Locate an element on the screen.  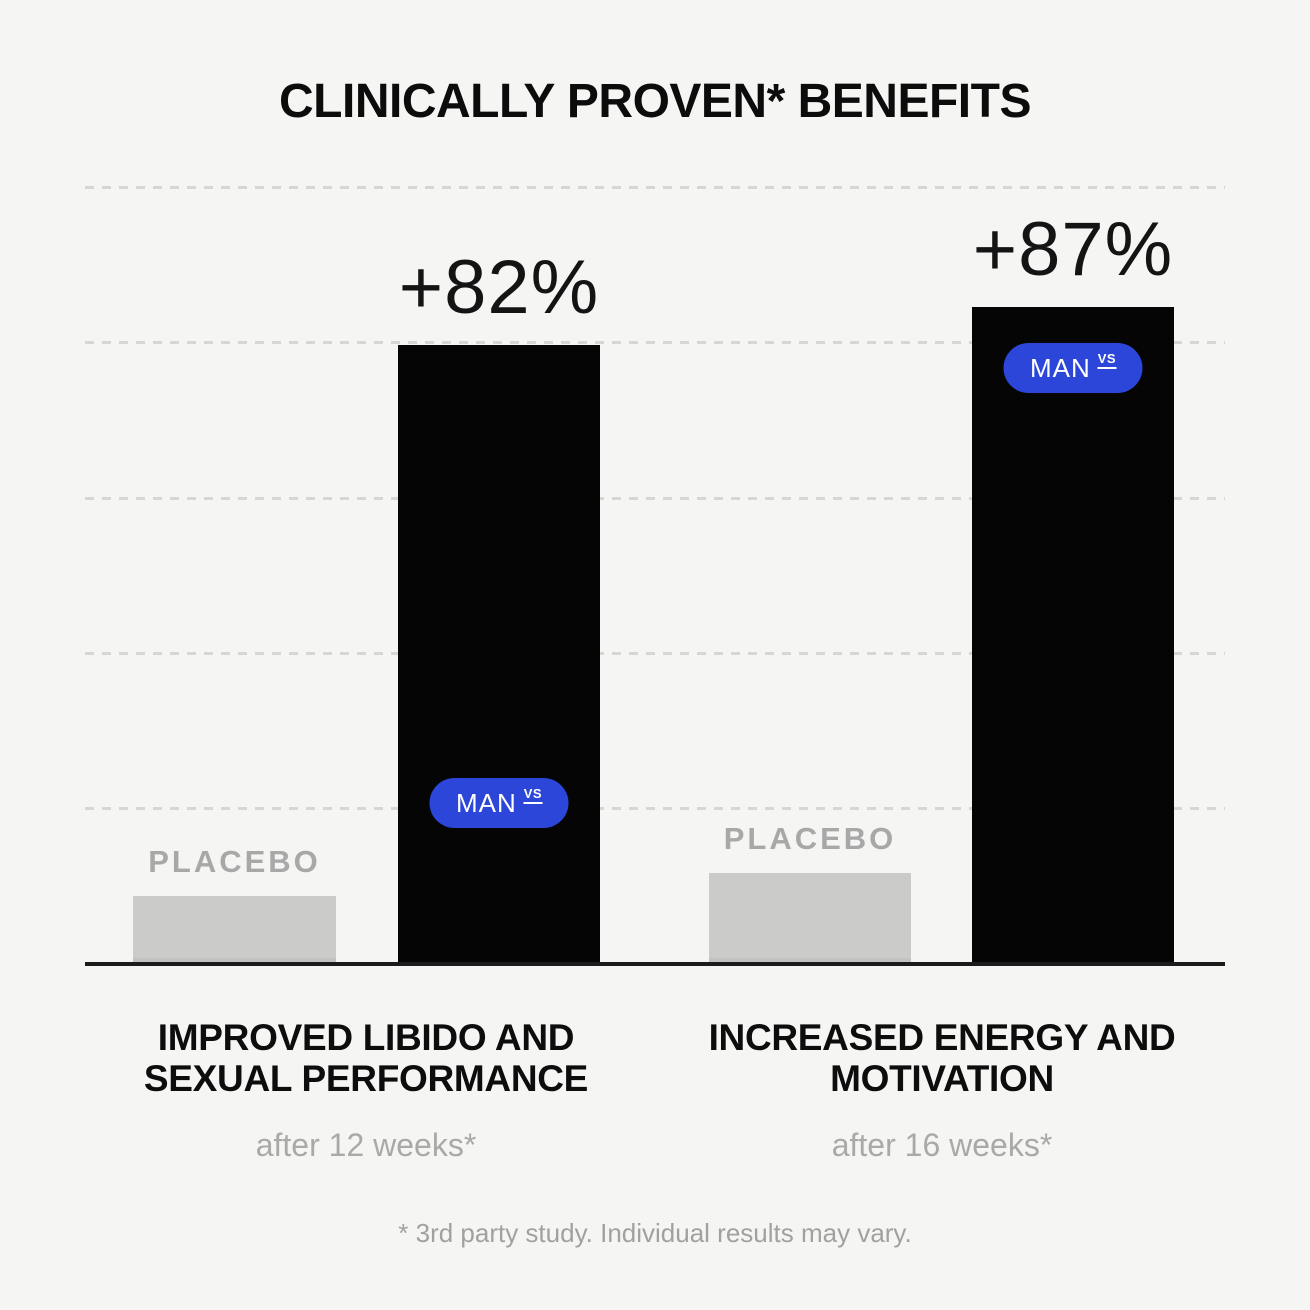
percent-value-label: +82% is located at coordinates (499, 287).